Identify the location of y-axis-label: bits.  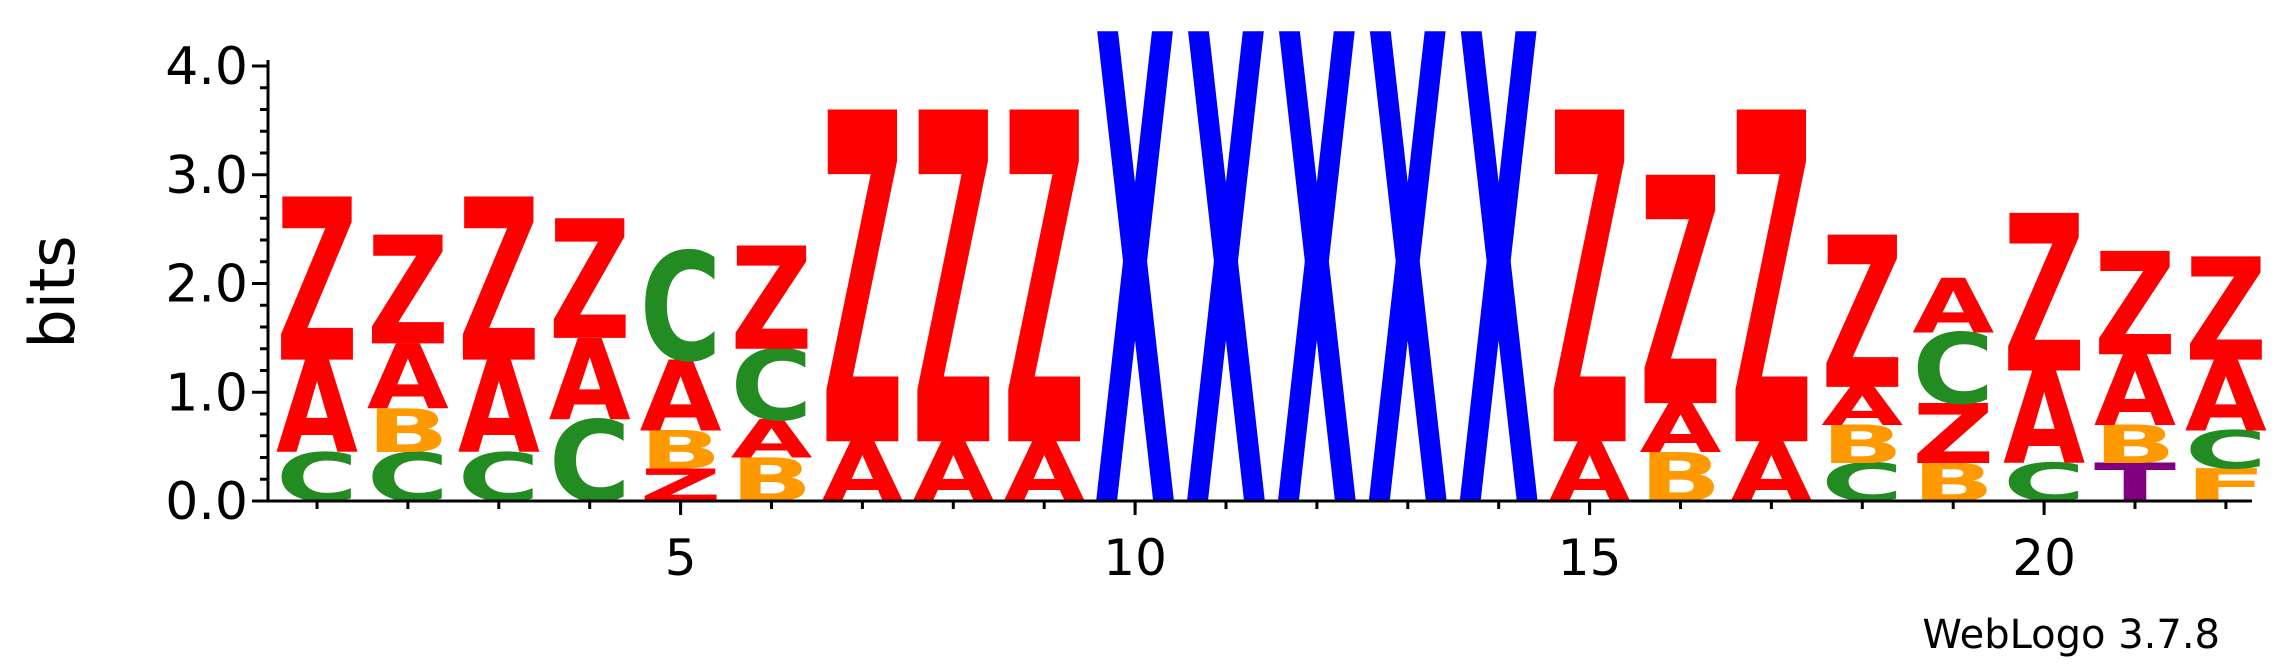
(52, 291).